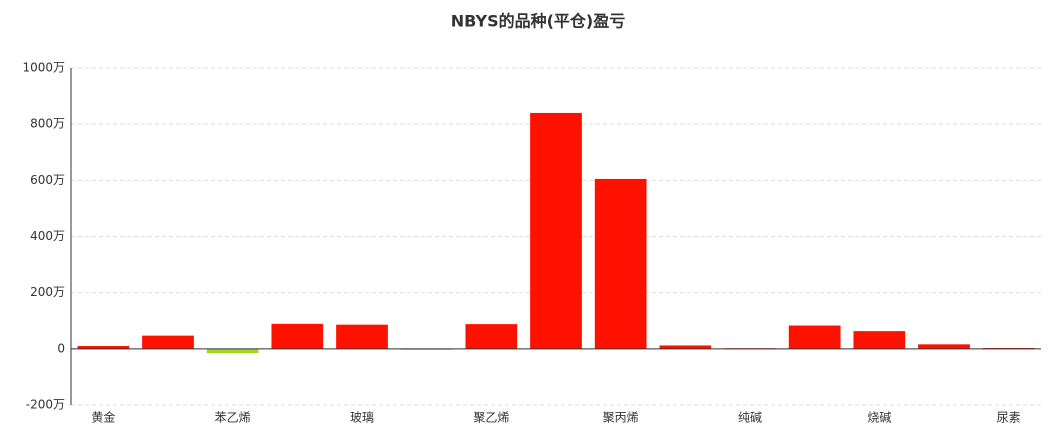 The image size is (1063, 441). I want to click on x-tick-label: 尿素, so click(1009, 418).